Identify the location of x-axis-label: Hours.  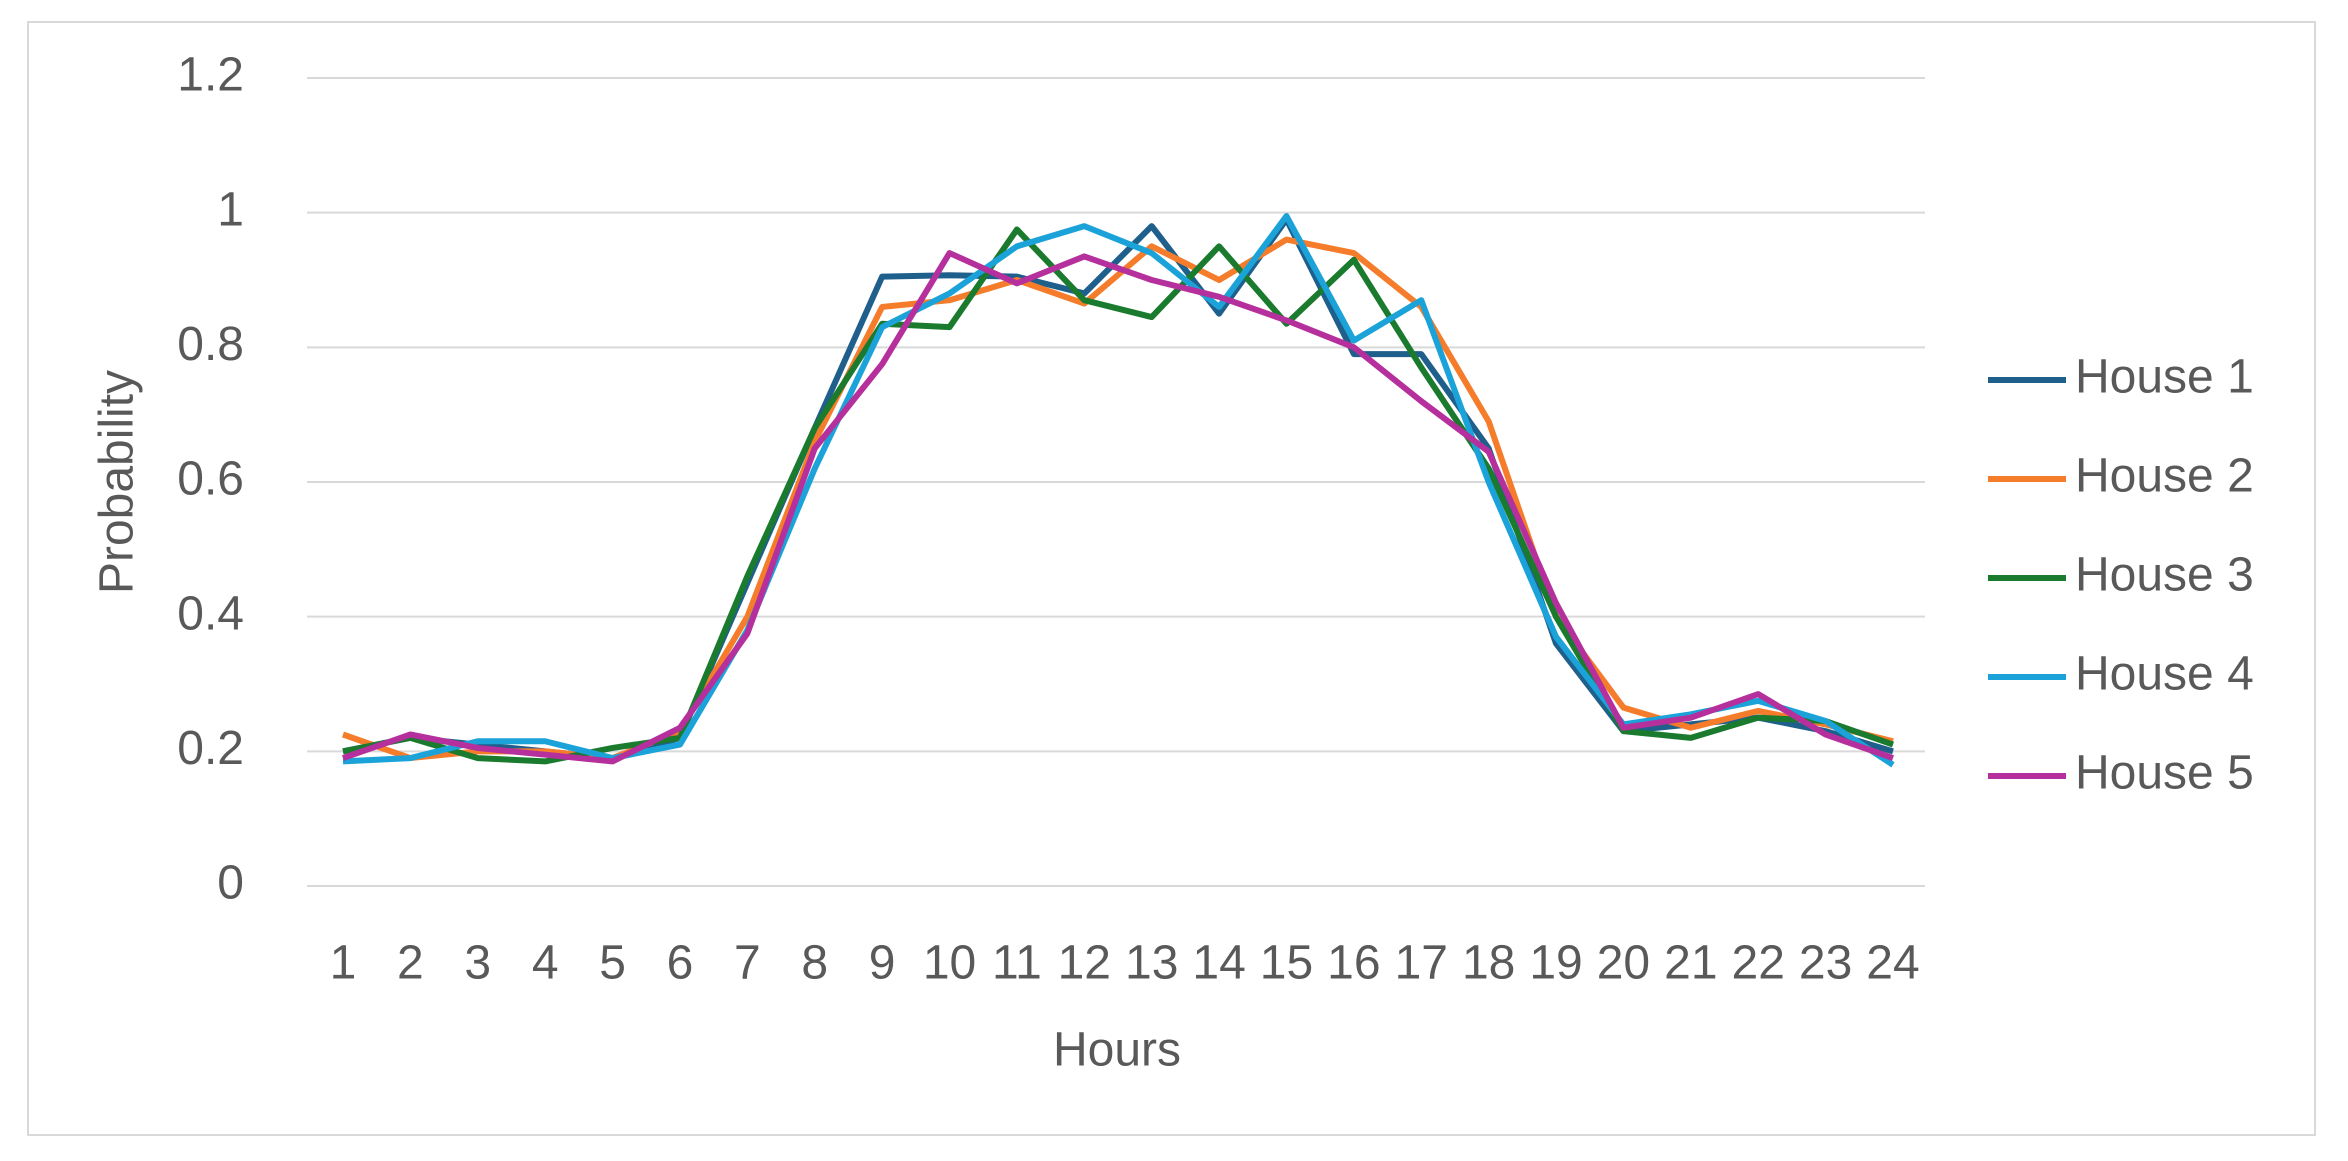
(1117, 1050).